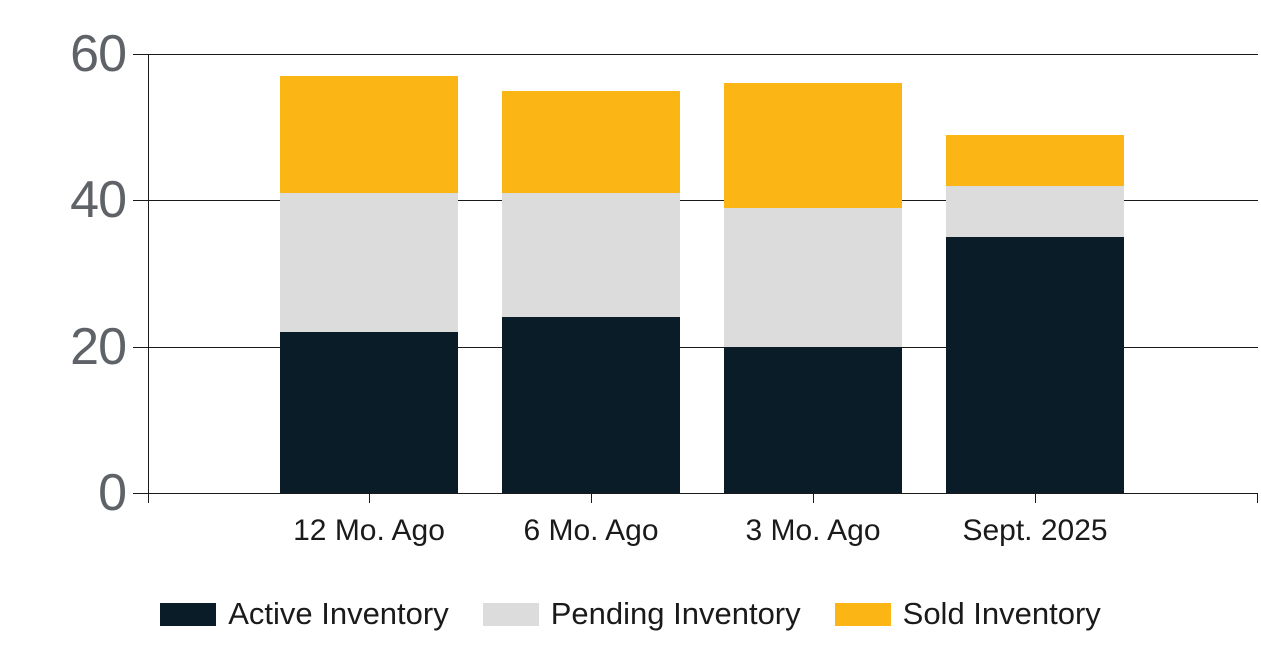 This screenshot has height=663, width=1261. I want to click on x-axis-category-label: 3 Mo. Ago, so click(813, 530).